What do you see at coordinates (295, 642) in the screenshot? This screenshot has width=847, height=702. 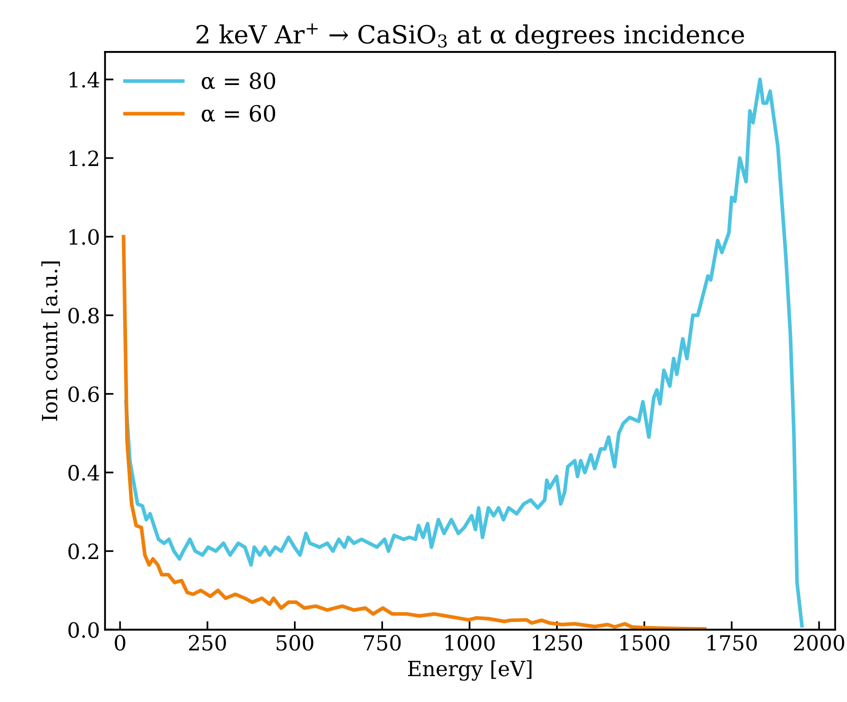 I see `x-tick-label: 500` at bounding box center [295, 642].